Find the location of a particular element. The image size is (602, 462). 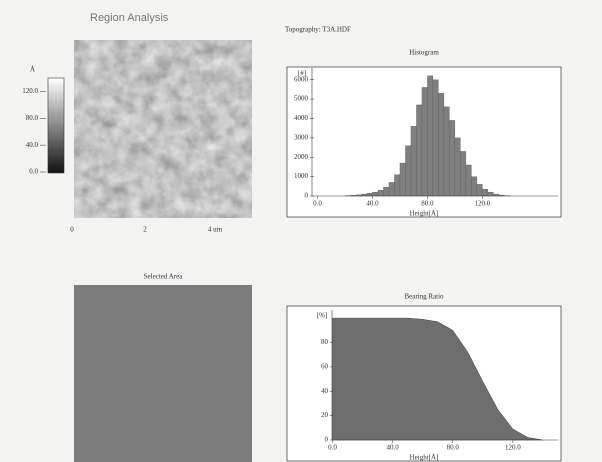

y-tick-label: 20 is located at coordinates (325, 415).